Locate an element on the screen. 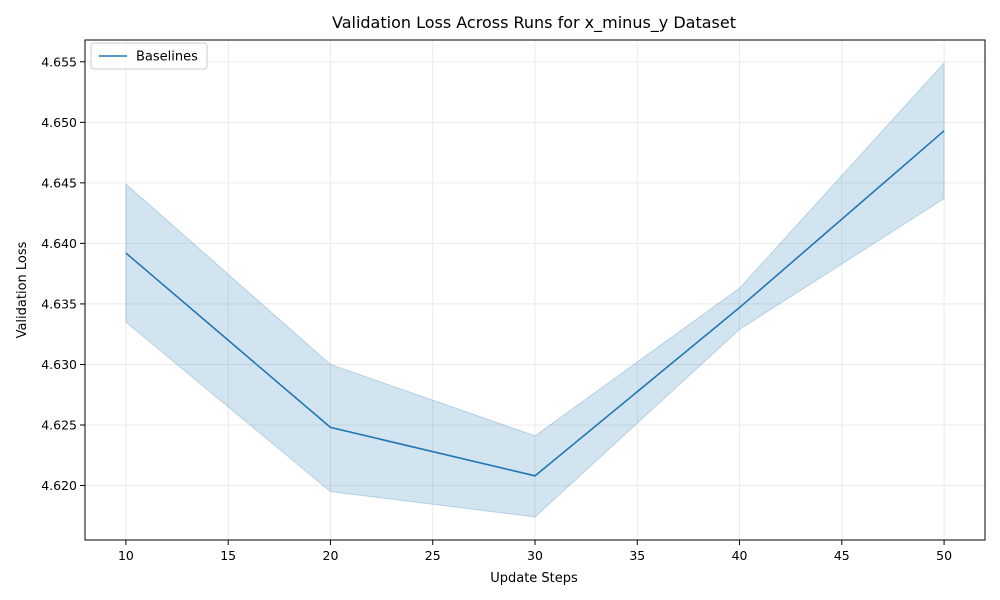 This screenshot has height=600, width=1000. x-tick-label: 20 is located at coordinates (331, 555).